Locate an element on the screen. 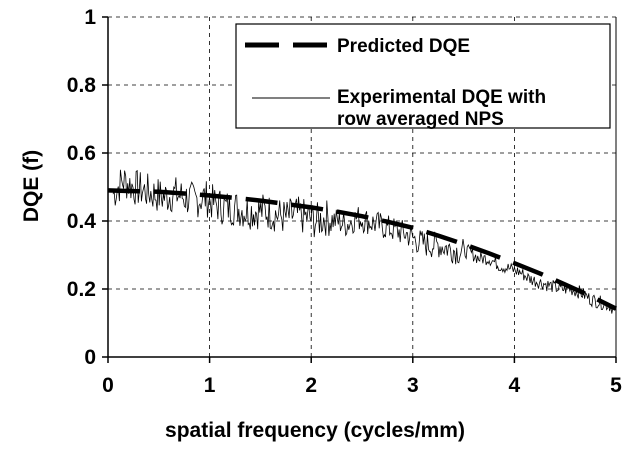 Image resolution: width=625 pixels, height=451 pixels. legend-label-experimental-line1: Experimental DQE with is located at coordinates (441, 97).